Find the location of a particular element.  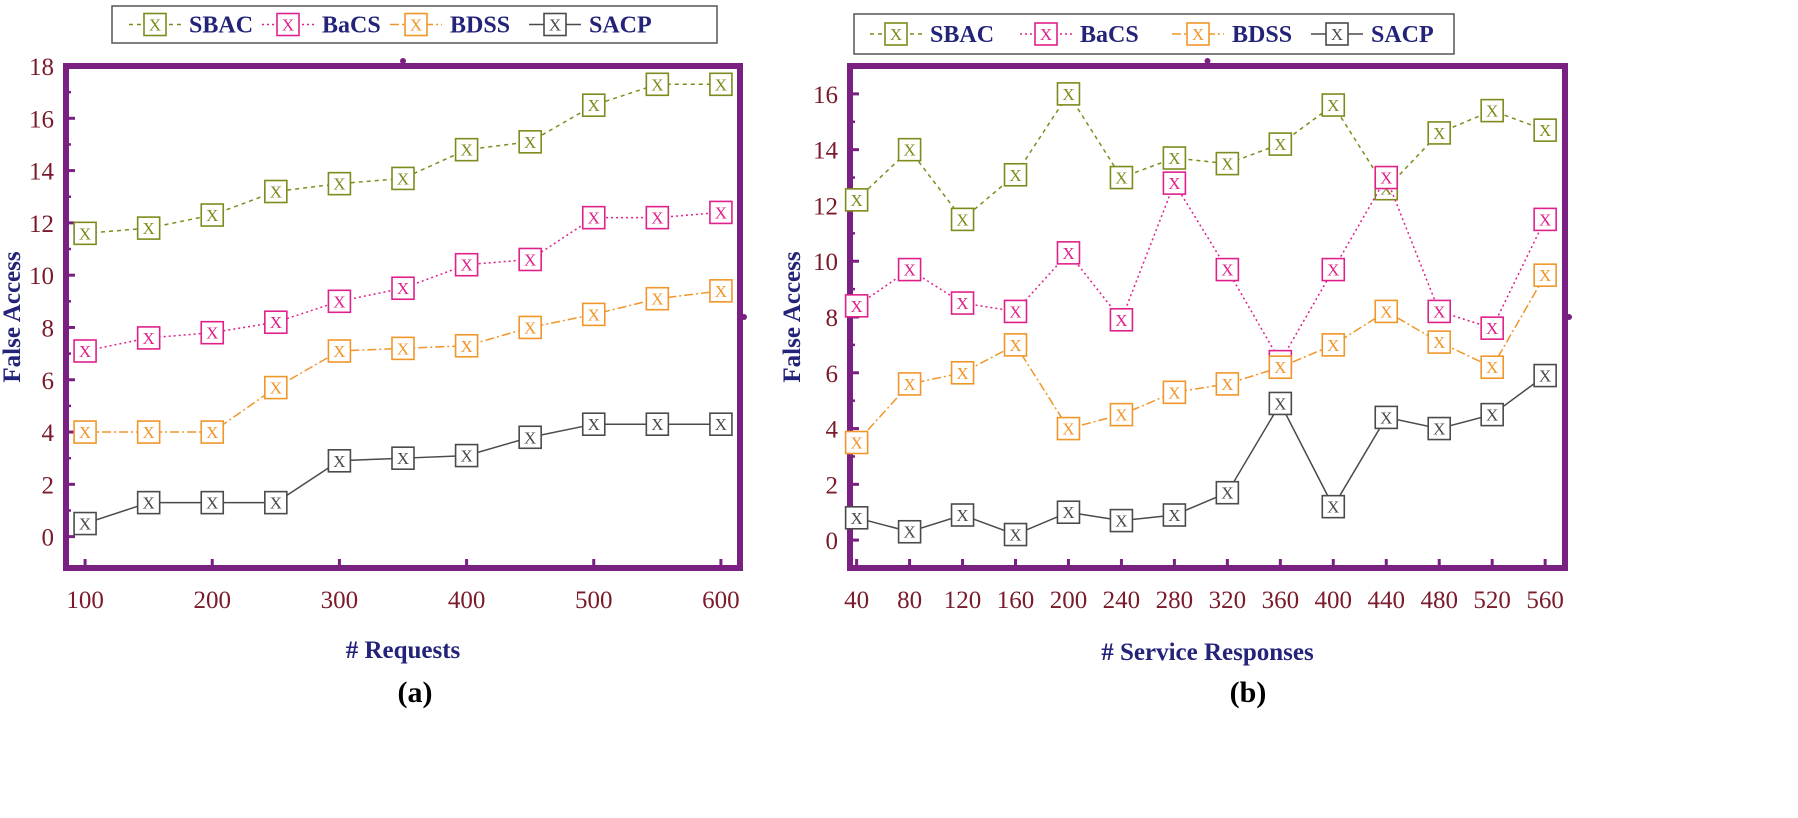

panel-a-series-bacs-point-10: X is located at coordinates (721, 212).